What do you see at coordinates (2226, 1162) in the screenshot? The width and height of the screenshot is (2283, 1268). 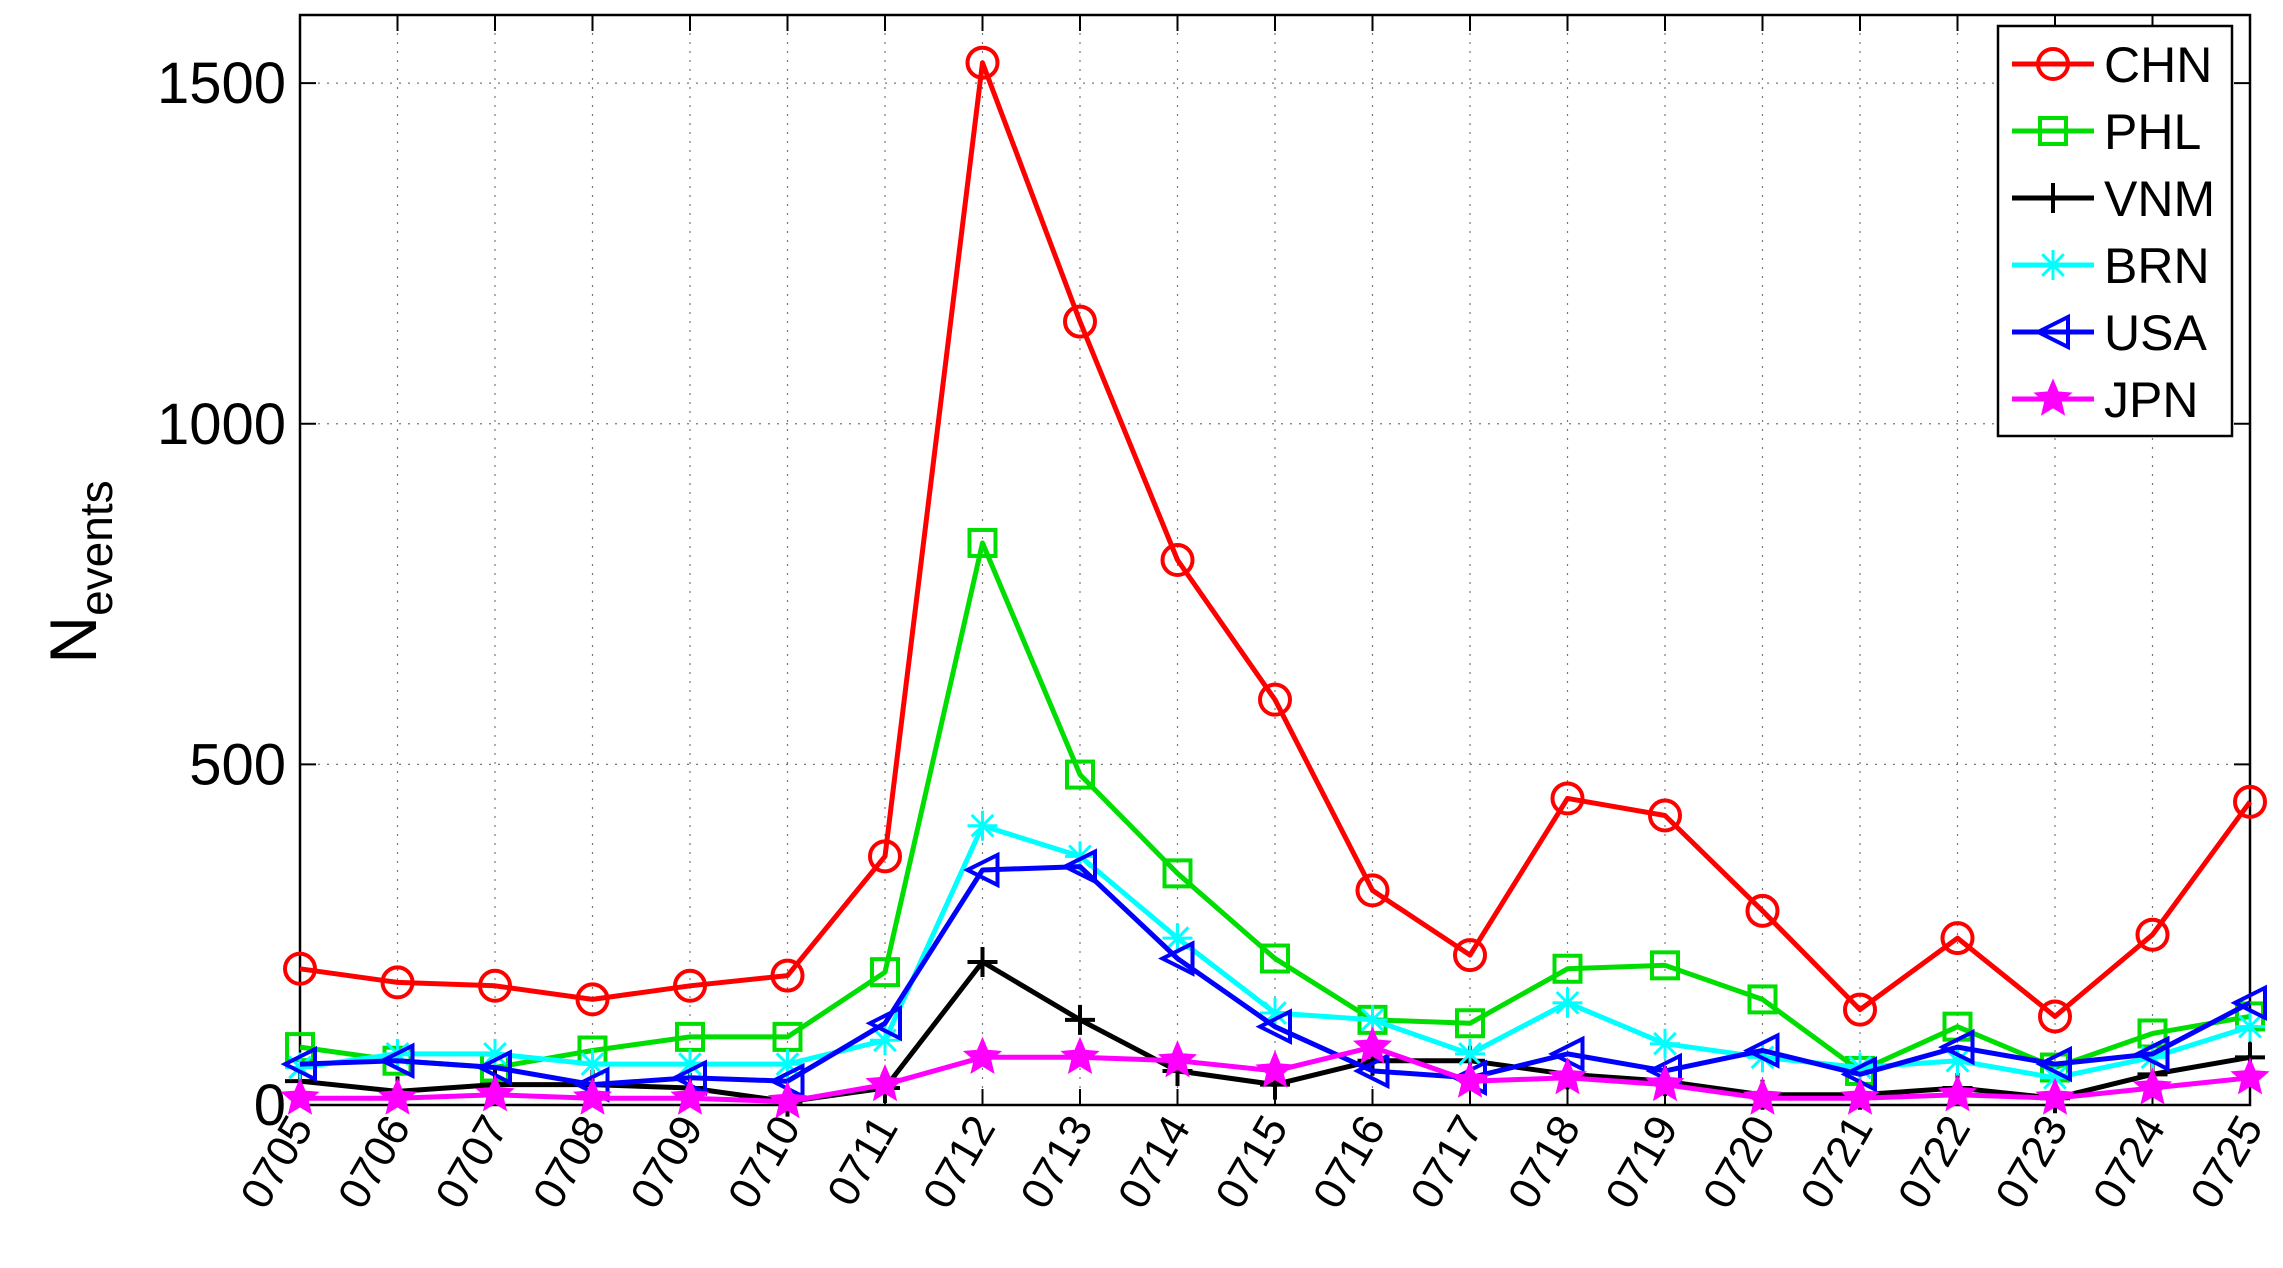 I see `x-tick-label: 0725` at bounding box center [2226, 1162].